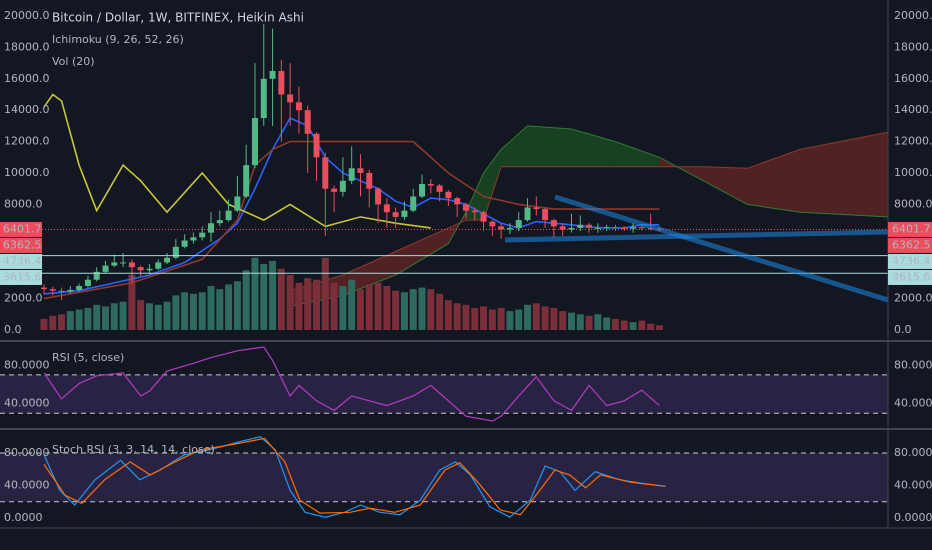  What do you see at coordinates (913, 364) in the screenshot?
I see `y-tick-label: 80.0000` at bounding box center [913, 364].